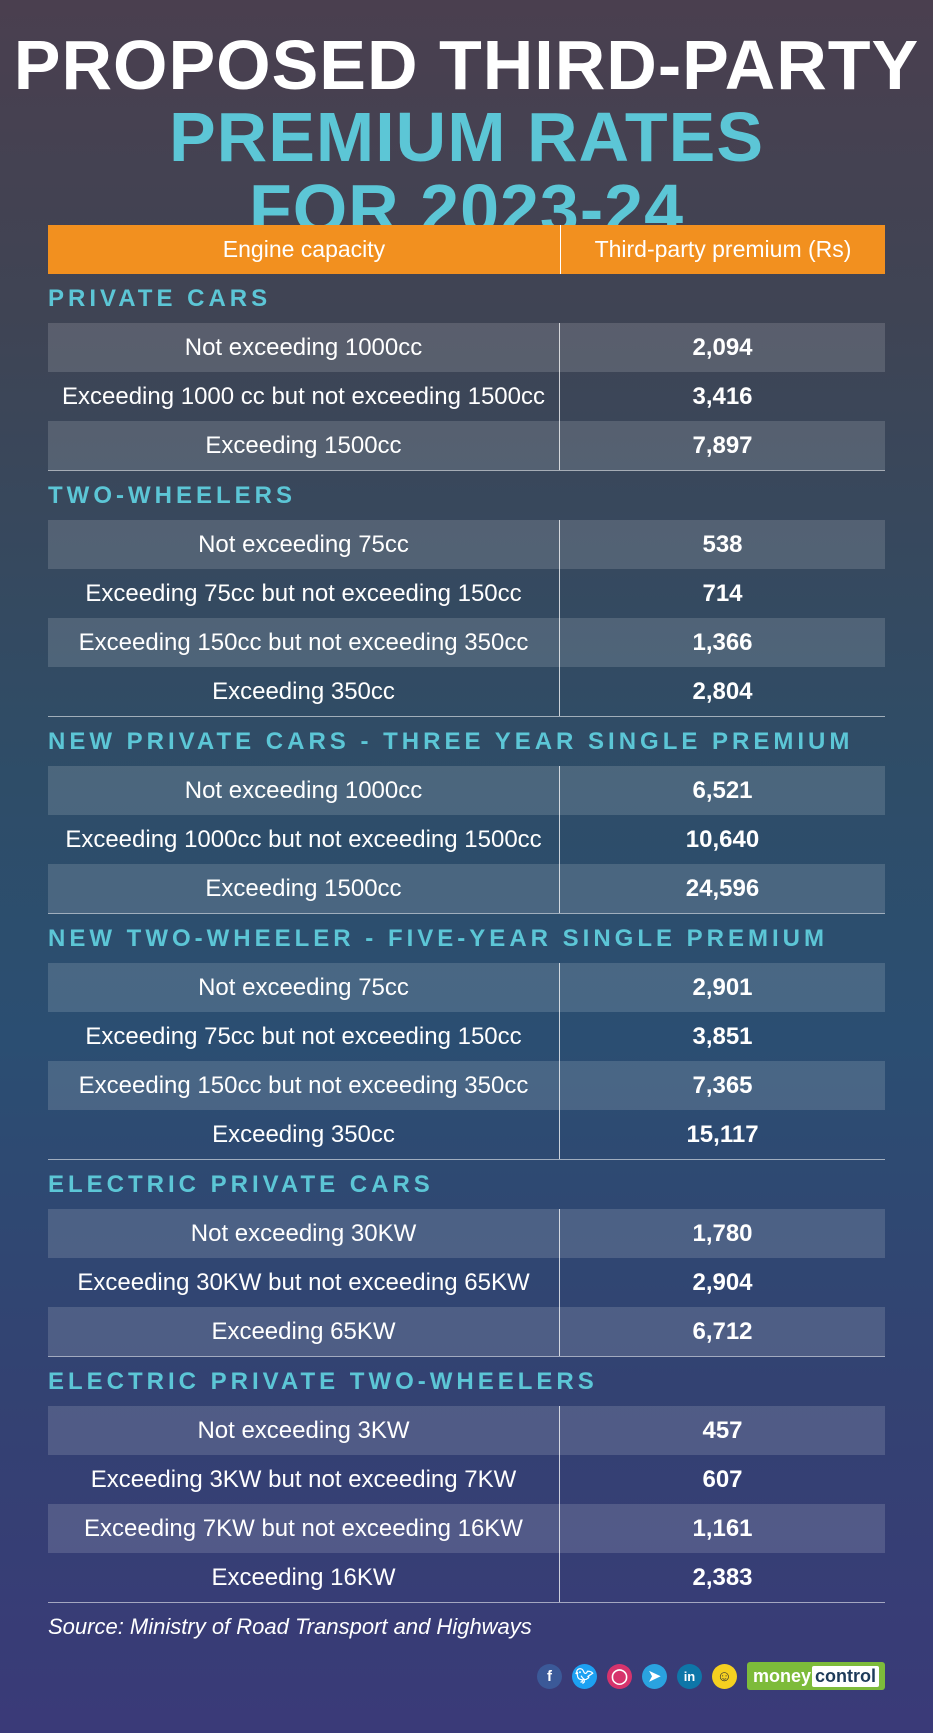 The width and height of the screenshot is (933, 1733). Describe the element at coordinates (722, 445) in the screenshot. I see `premium-cell: 7,897` at that location.